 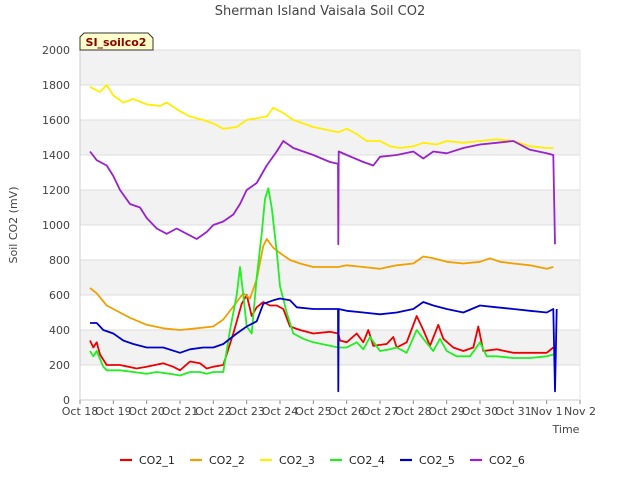 I want to click on x-tick-label: Oct 29, so click(x=446, y=411).